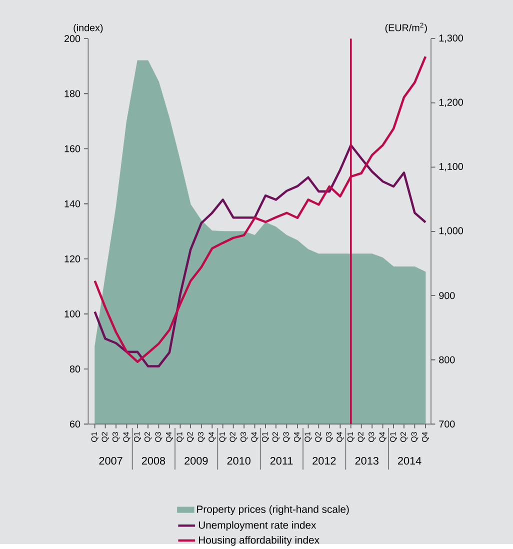  Describe the element at coordinates (324, 460) in the screenshot. I see `text: 2012` at that location.